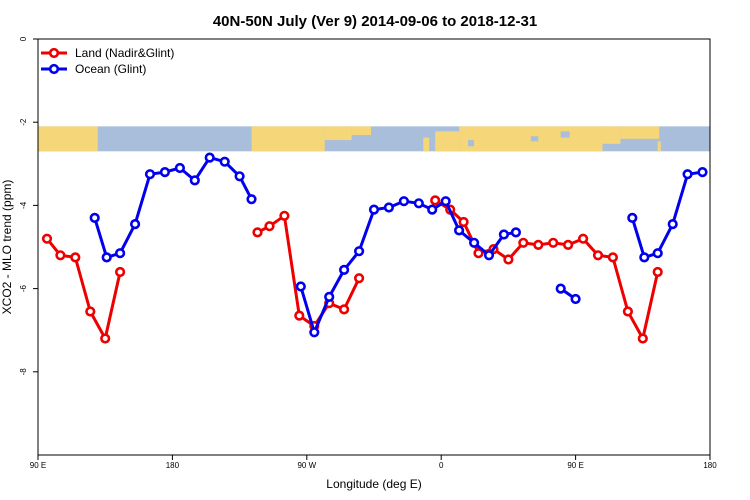  I want to click on legend: Land (Nadir&Glint) Ocean (Glint), so click(107, 61).